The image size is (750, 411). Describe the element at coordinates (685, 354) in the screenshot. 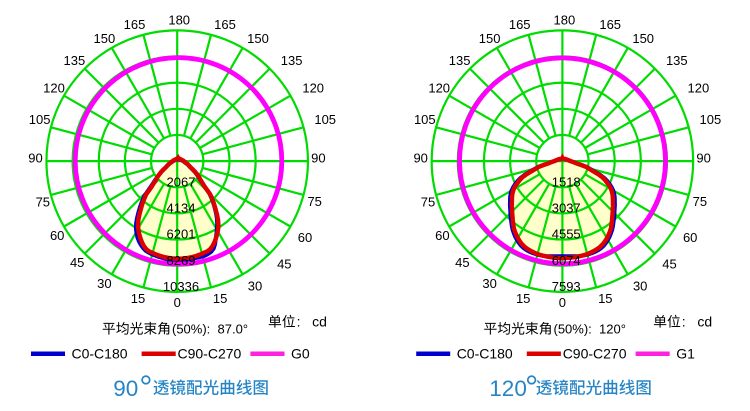

I see `svg-text: G1` at that location.